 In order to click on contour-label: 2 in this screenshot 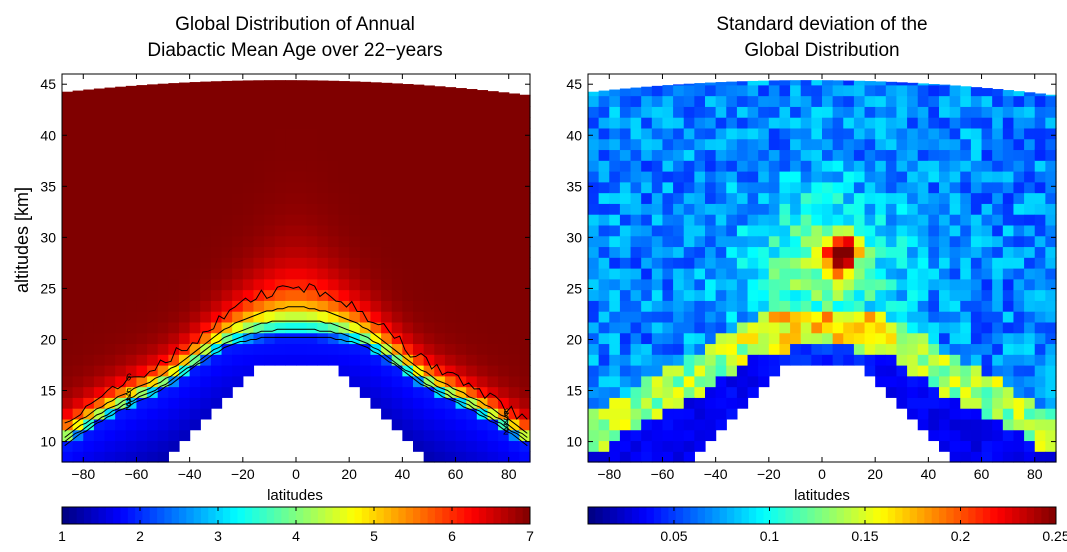, I will do `click(128, 407)`.